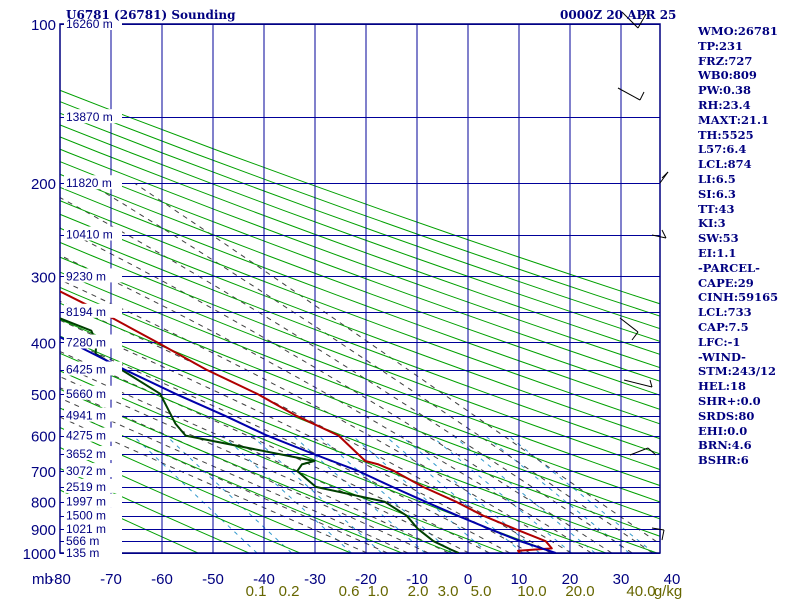  What do you see at coordinates (43, 437) in the screenshot?
I see `pressure-tick: 600` at bounding box center [43, 437].